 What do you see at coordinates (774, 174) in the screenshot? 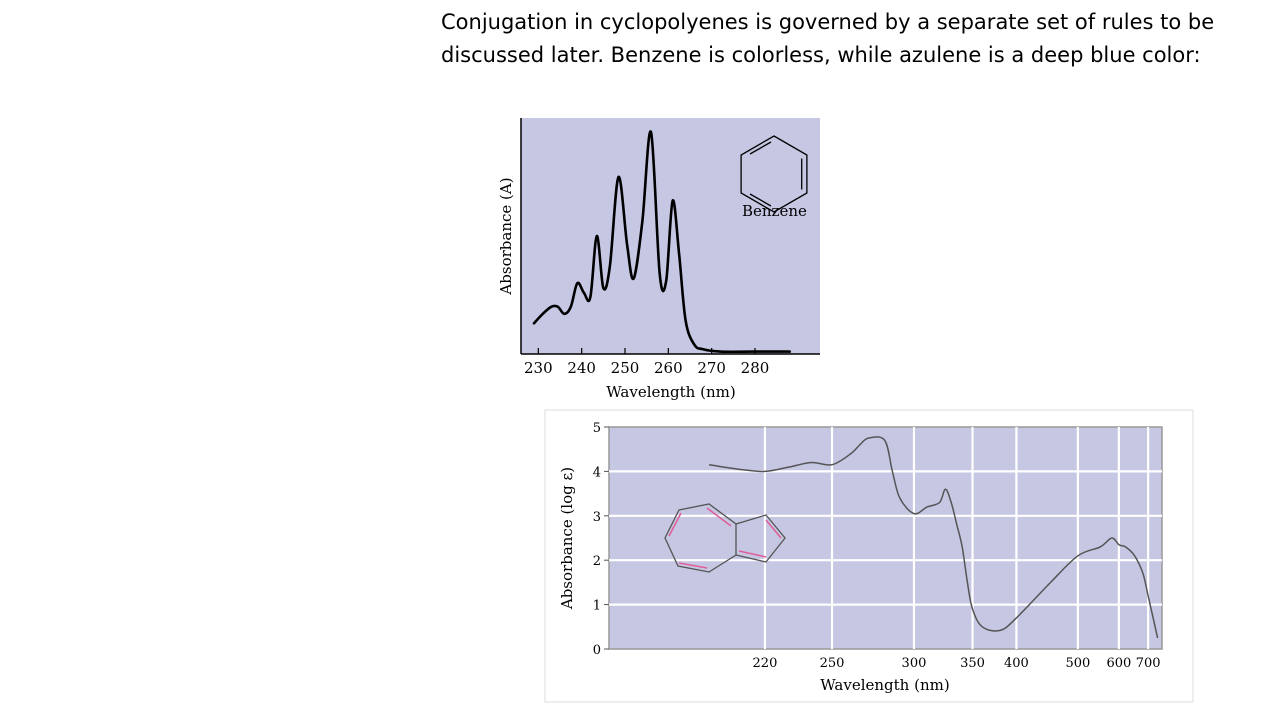
I see `benzene-ring-icon` at bounding box center [774, 174].